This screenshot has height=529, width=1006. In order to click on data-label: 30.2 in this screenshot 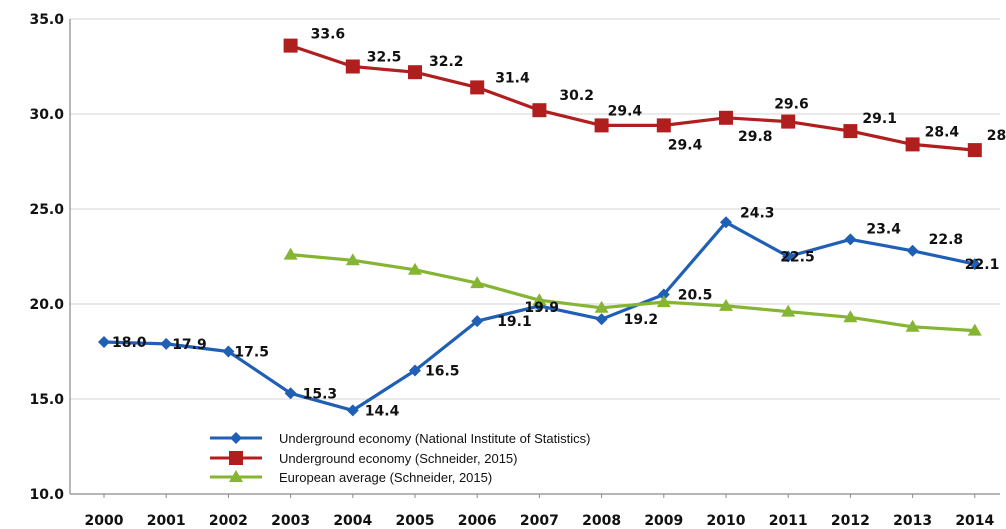, I will do `click(576, 96)`.